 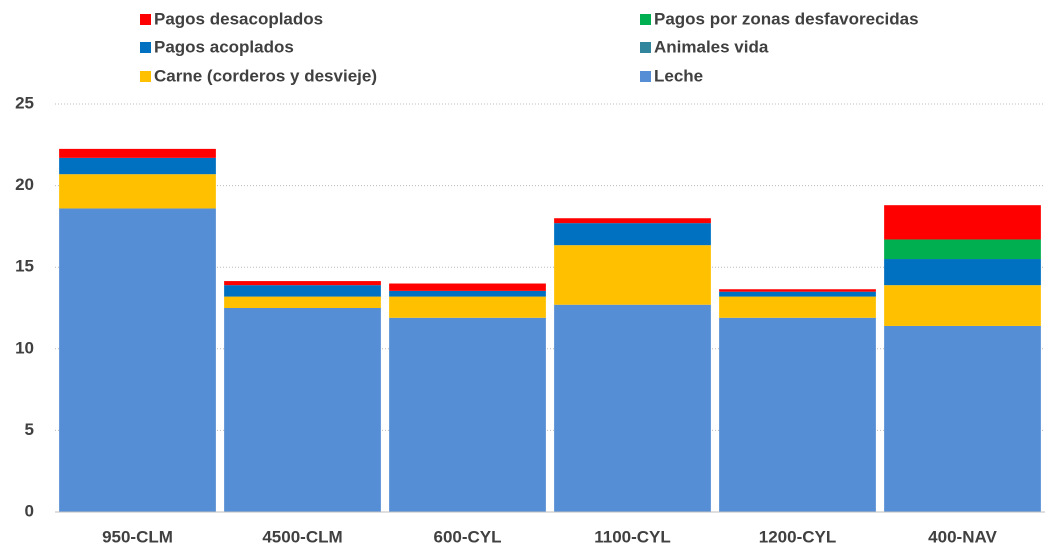 I want to click on y-tick-label: 10, so click(x=24, y=347).